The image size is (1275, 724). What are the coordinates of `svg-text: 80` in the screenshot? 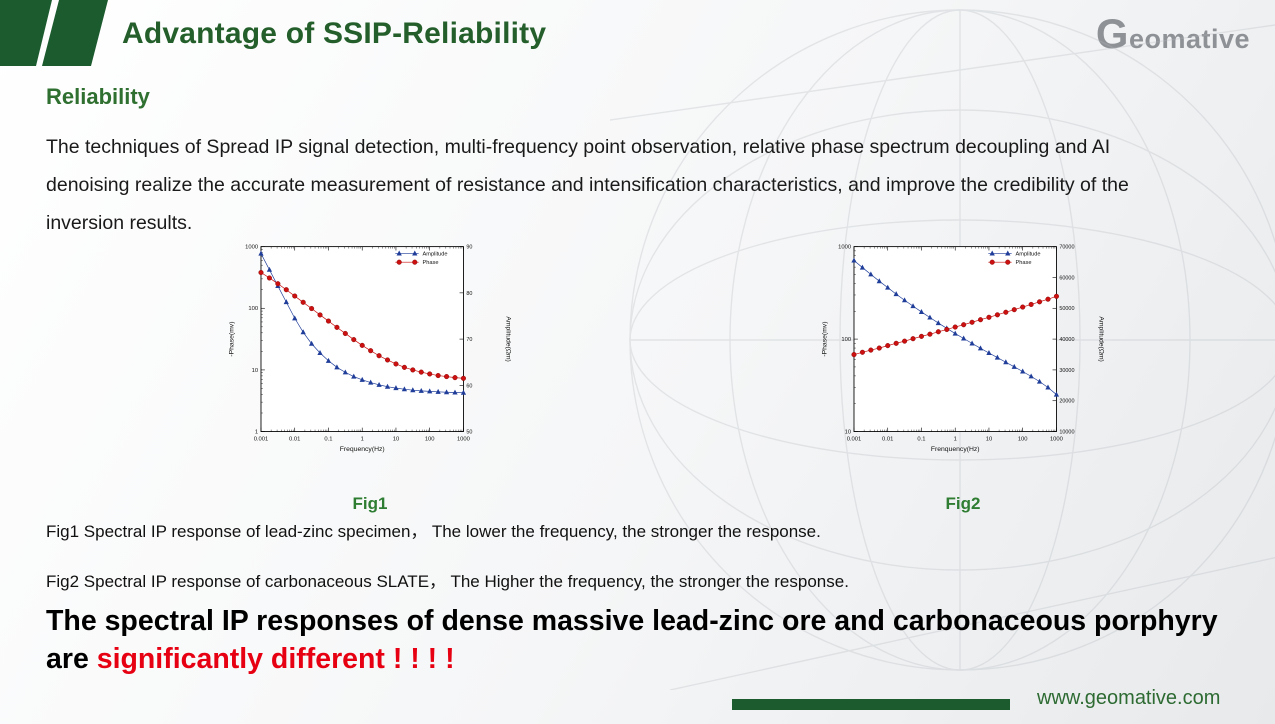 It's located at (469, 294).